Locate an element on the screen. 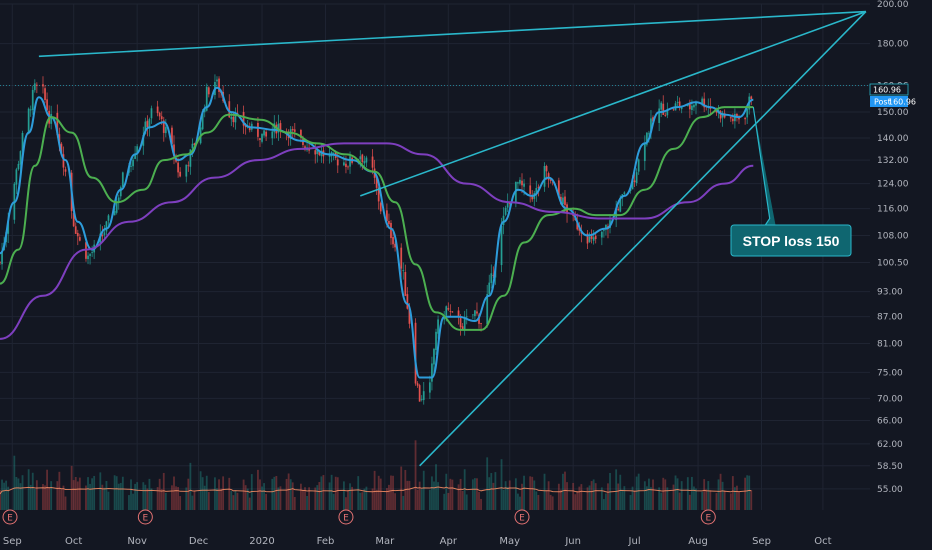 The width and height of the screenshot is (932, 550). stop-loss-box is located at coordinates (791, 240).